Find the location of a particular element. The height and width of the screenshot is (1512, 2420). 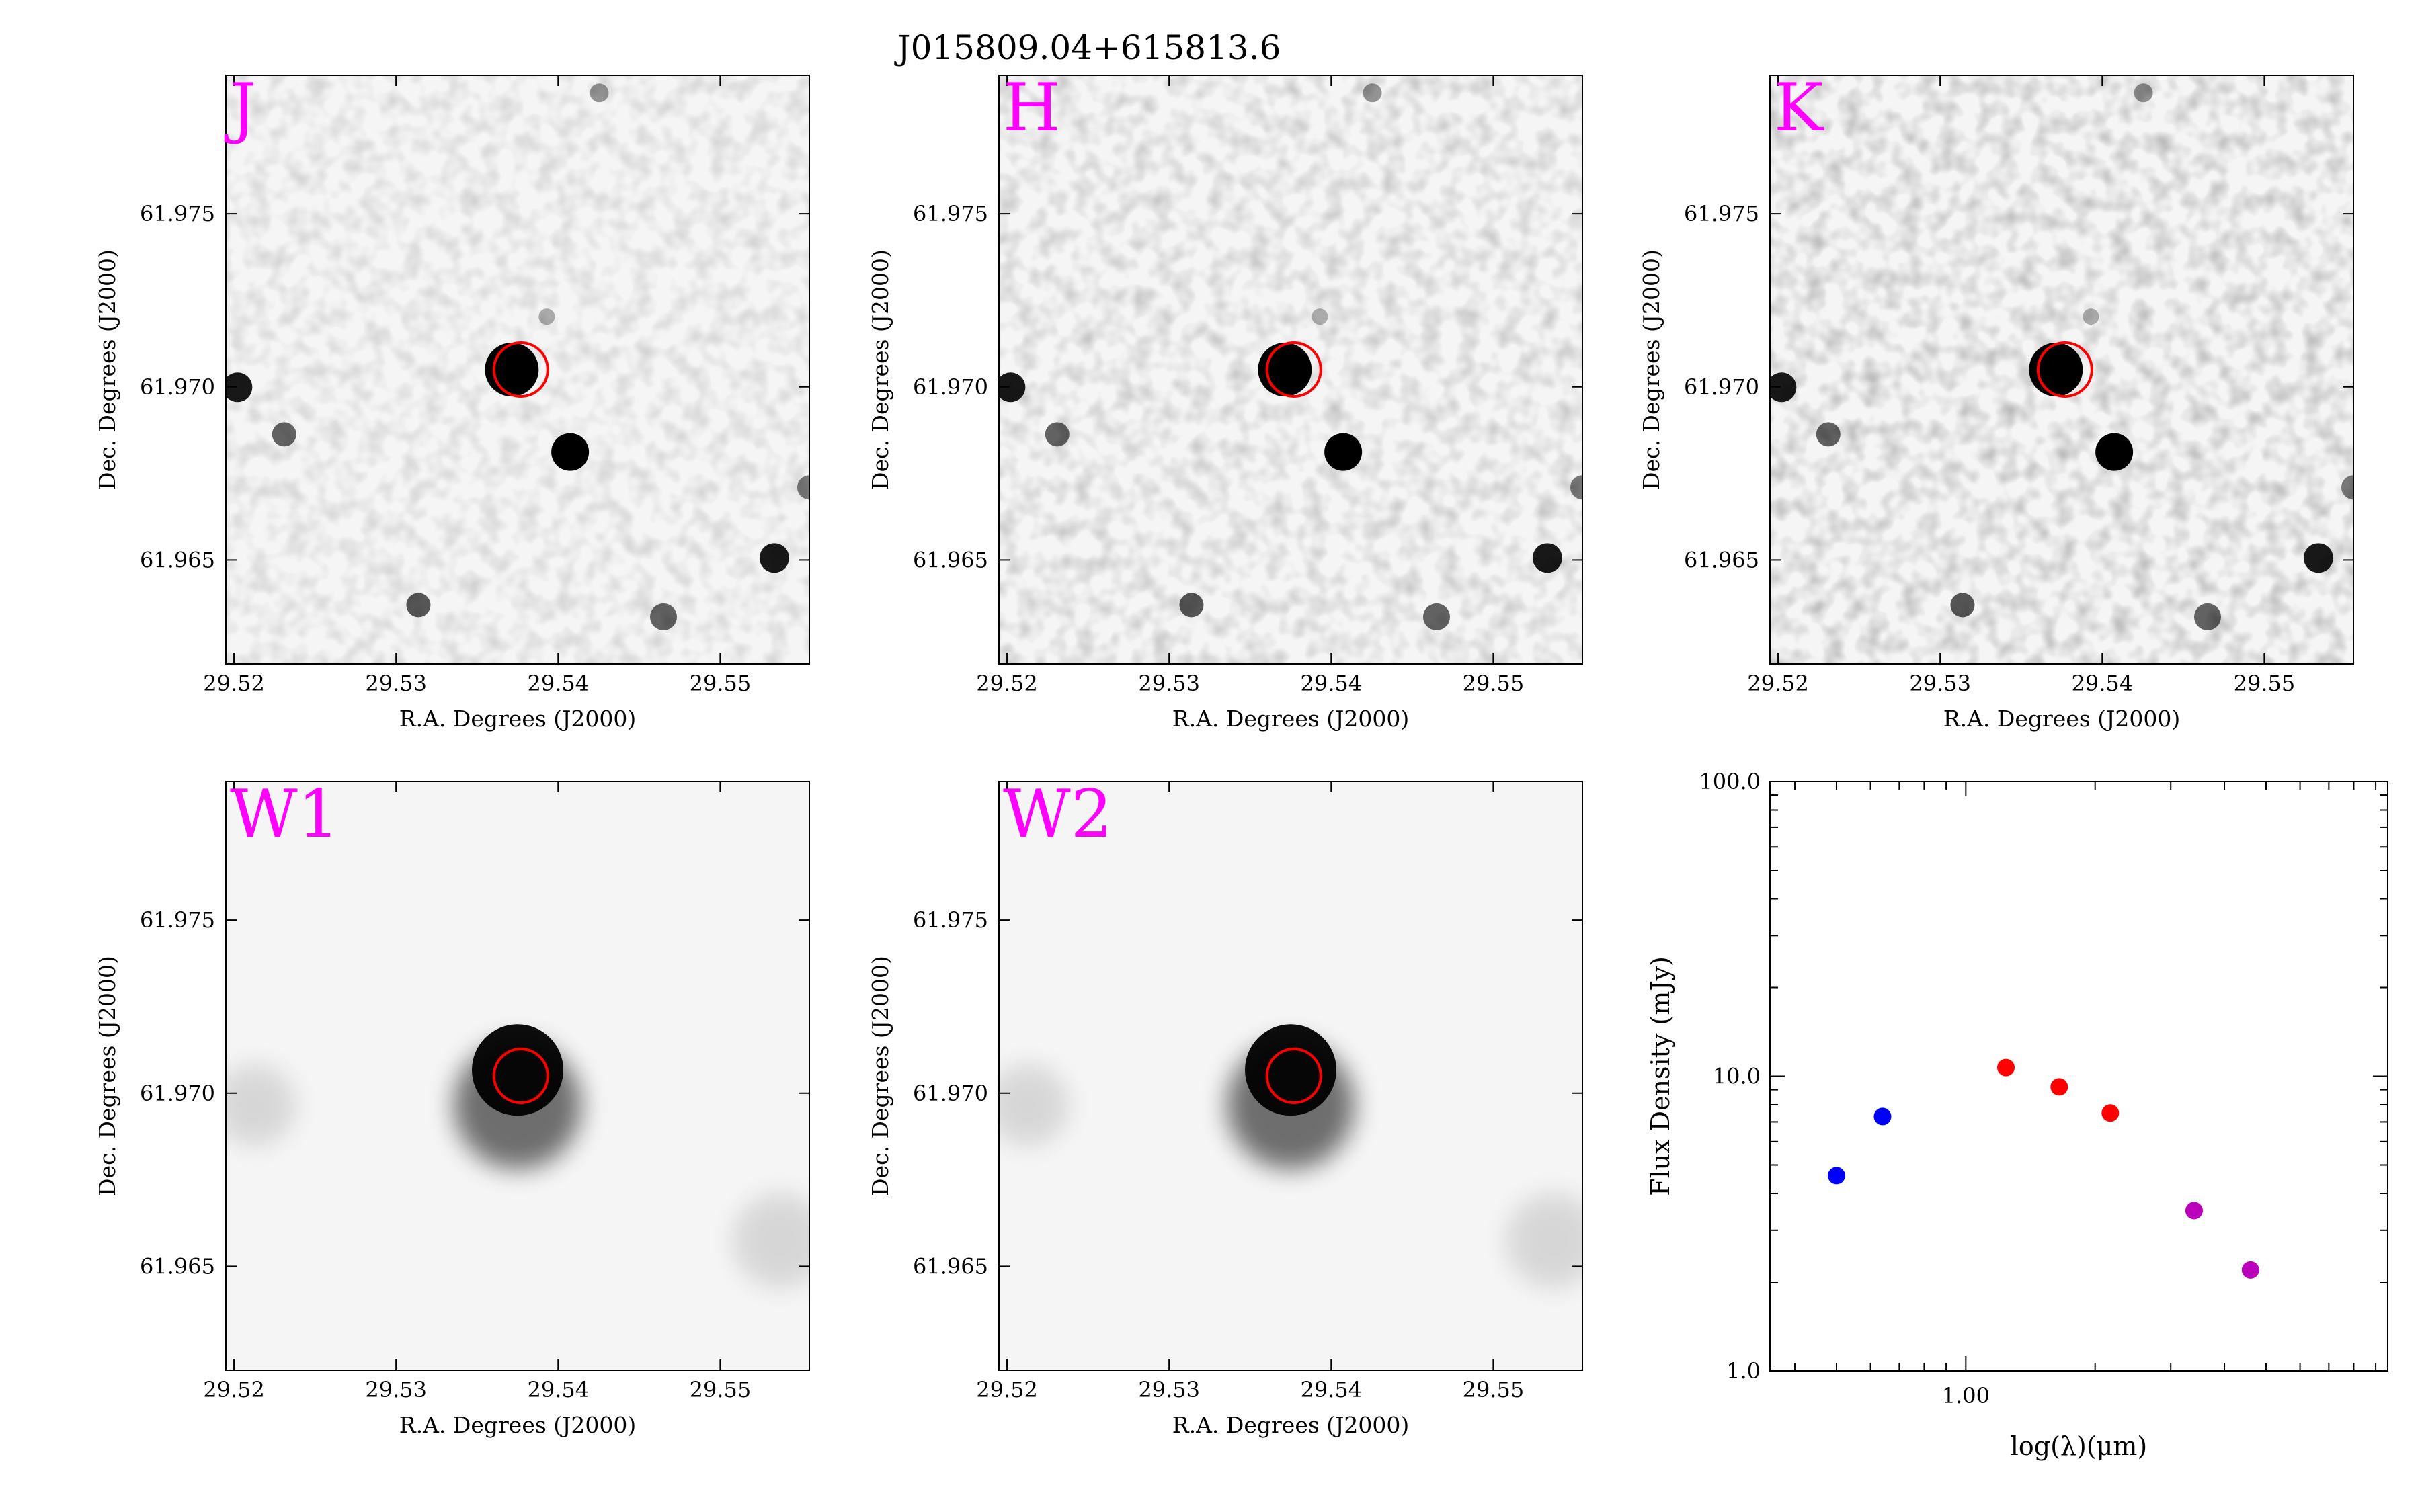

x-axis-label: log(λ)(μm) is located at coordinates (2079, 1446).